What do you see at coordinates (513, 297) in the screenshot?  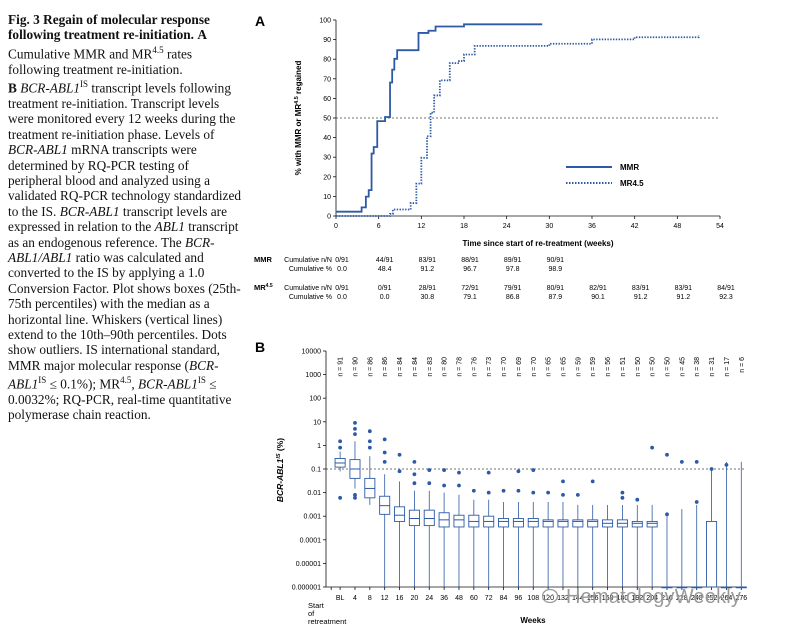 I see `table-cell: 86.8` at bounding box center [513, 297].